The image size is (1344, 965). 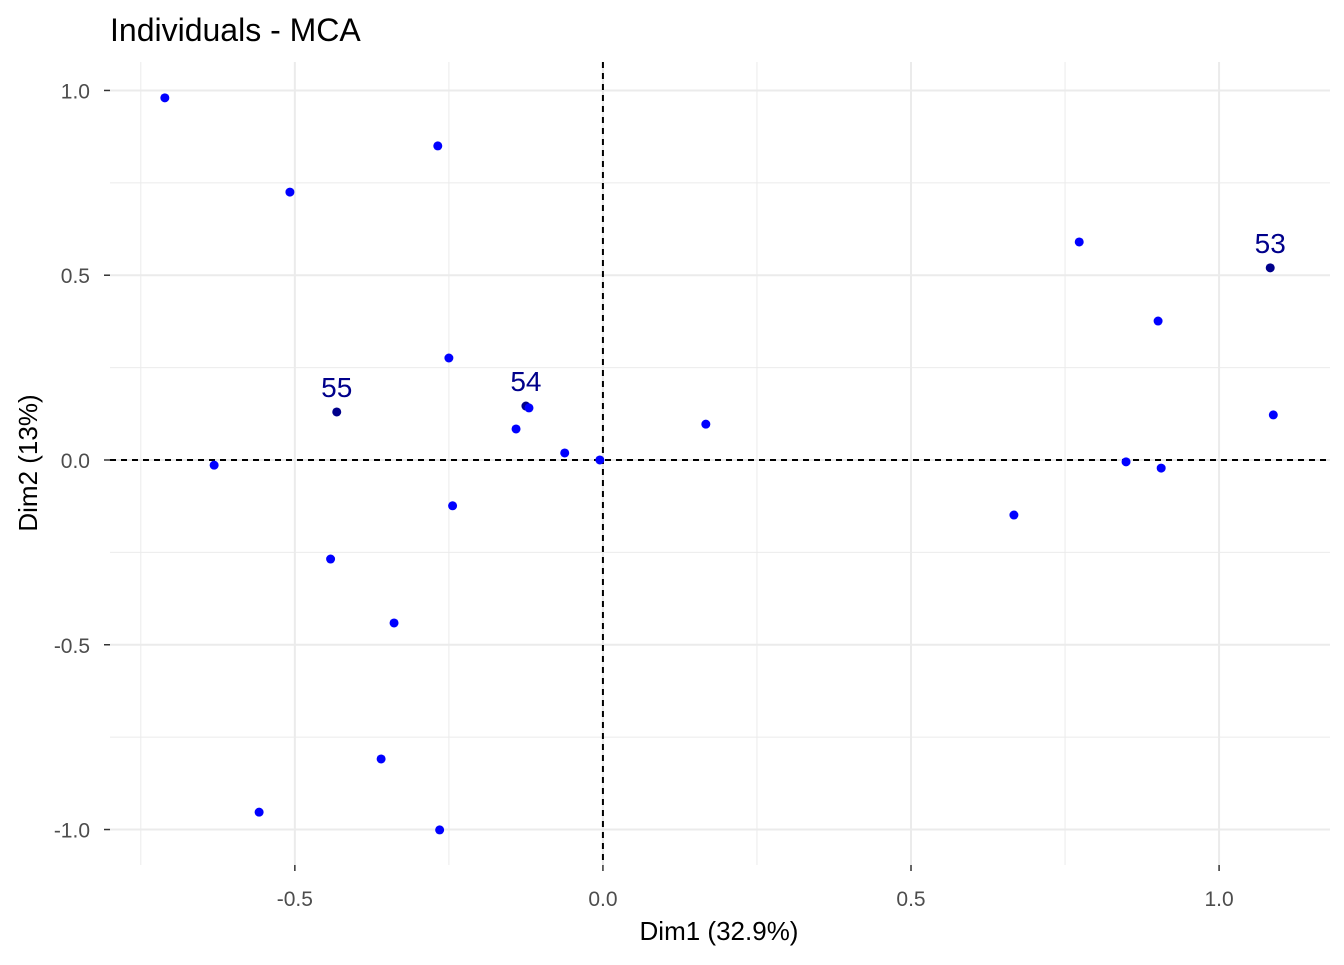 I want to click on x-tick-label: -0.5, so click(x=295, y=899).